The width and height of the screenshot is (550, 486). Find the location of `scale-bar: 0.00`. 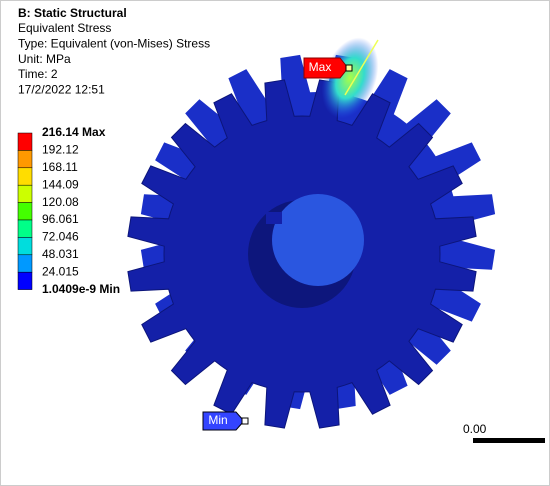

scale-bar: 0.00 is located at coordinates (504, 432).